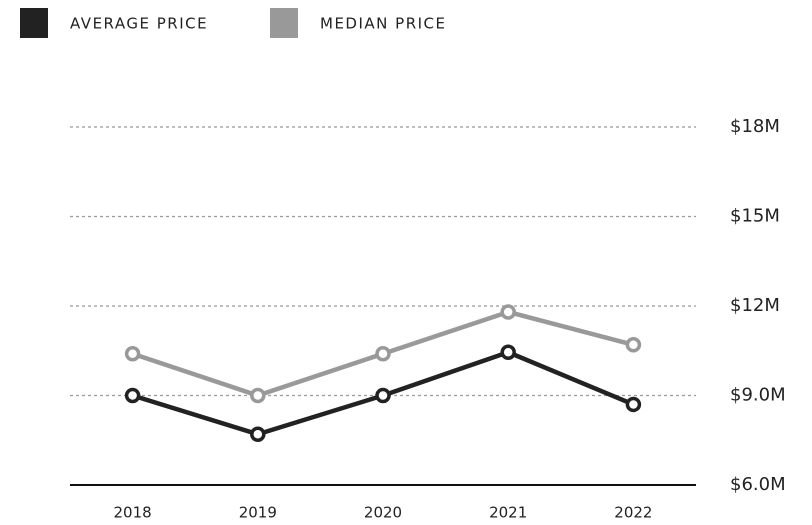  What do you see at coordinates (258, 513) in the screenshot?
I see `x-tick-label: 2019` at bounding box center [258, 513].